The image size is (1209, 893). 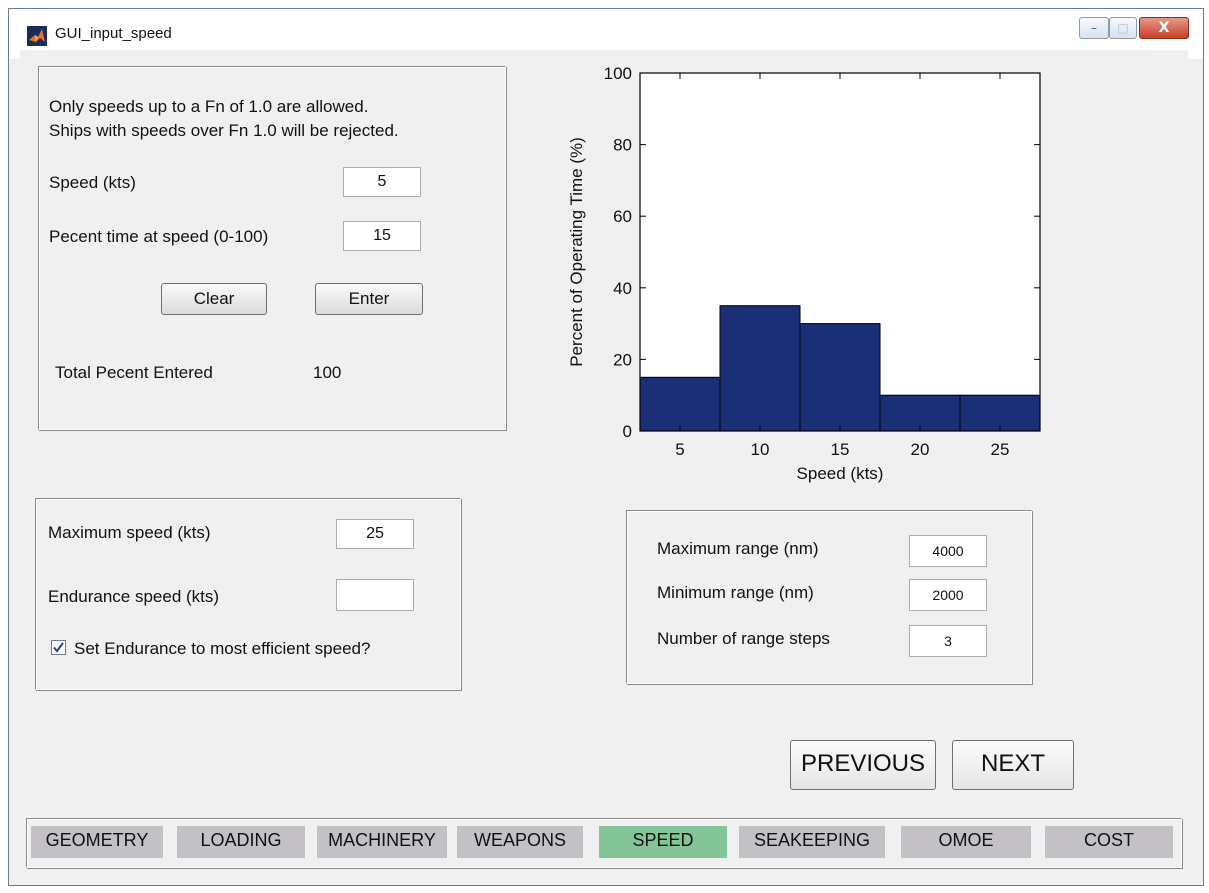 What do you see at coordinates (520, 842) in the screenshot?
I see `tab-weapons: WEAPONS` at bounding box center [520, 842].